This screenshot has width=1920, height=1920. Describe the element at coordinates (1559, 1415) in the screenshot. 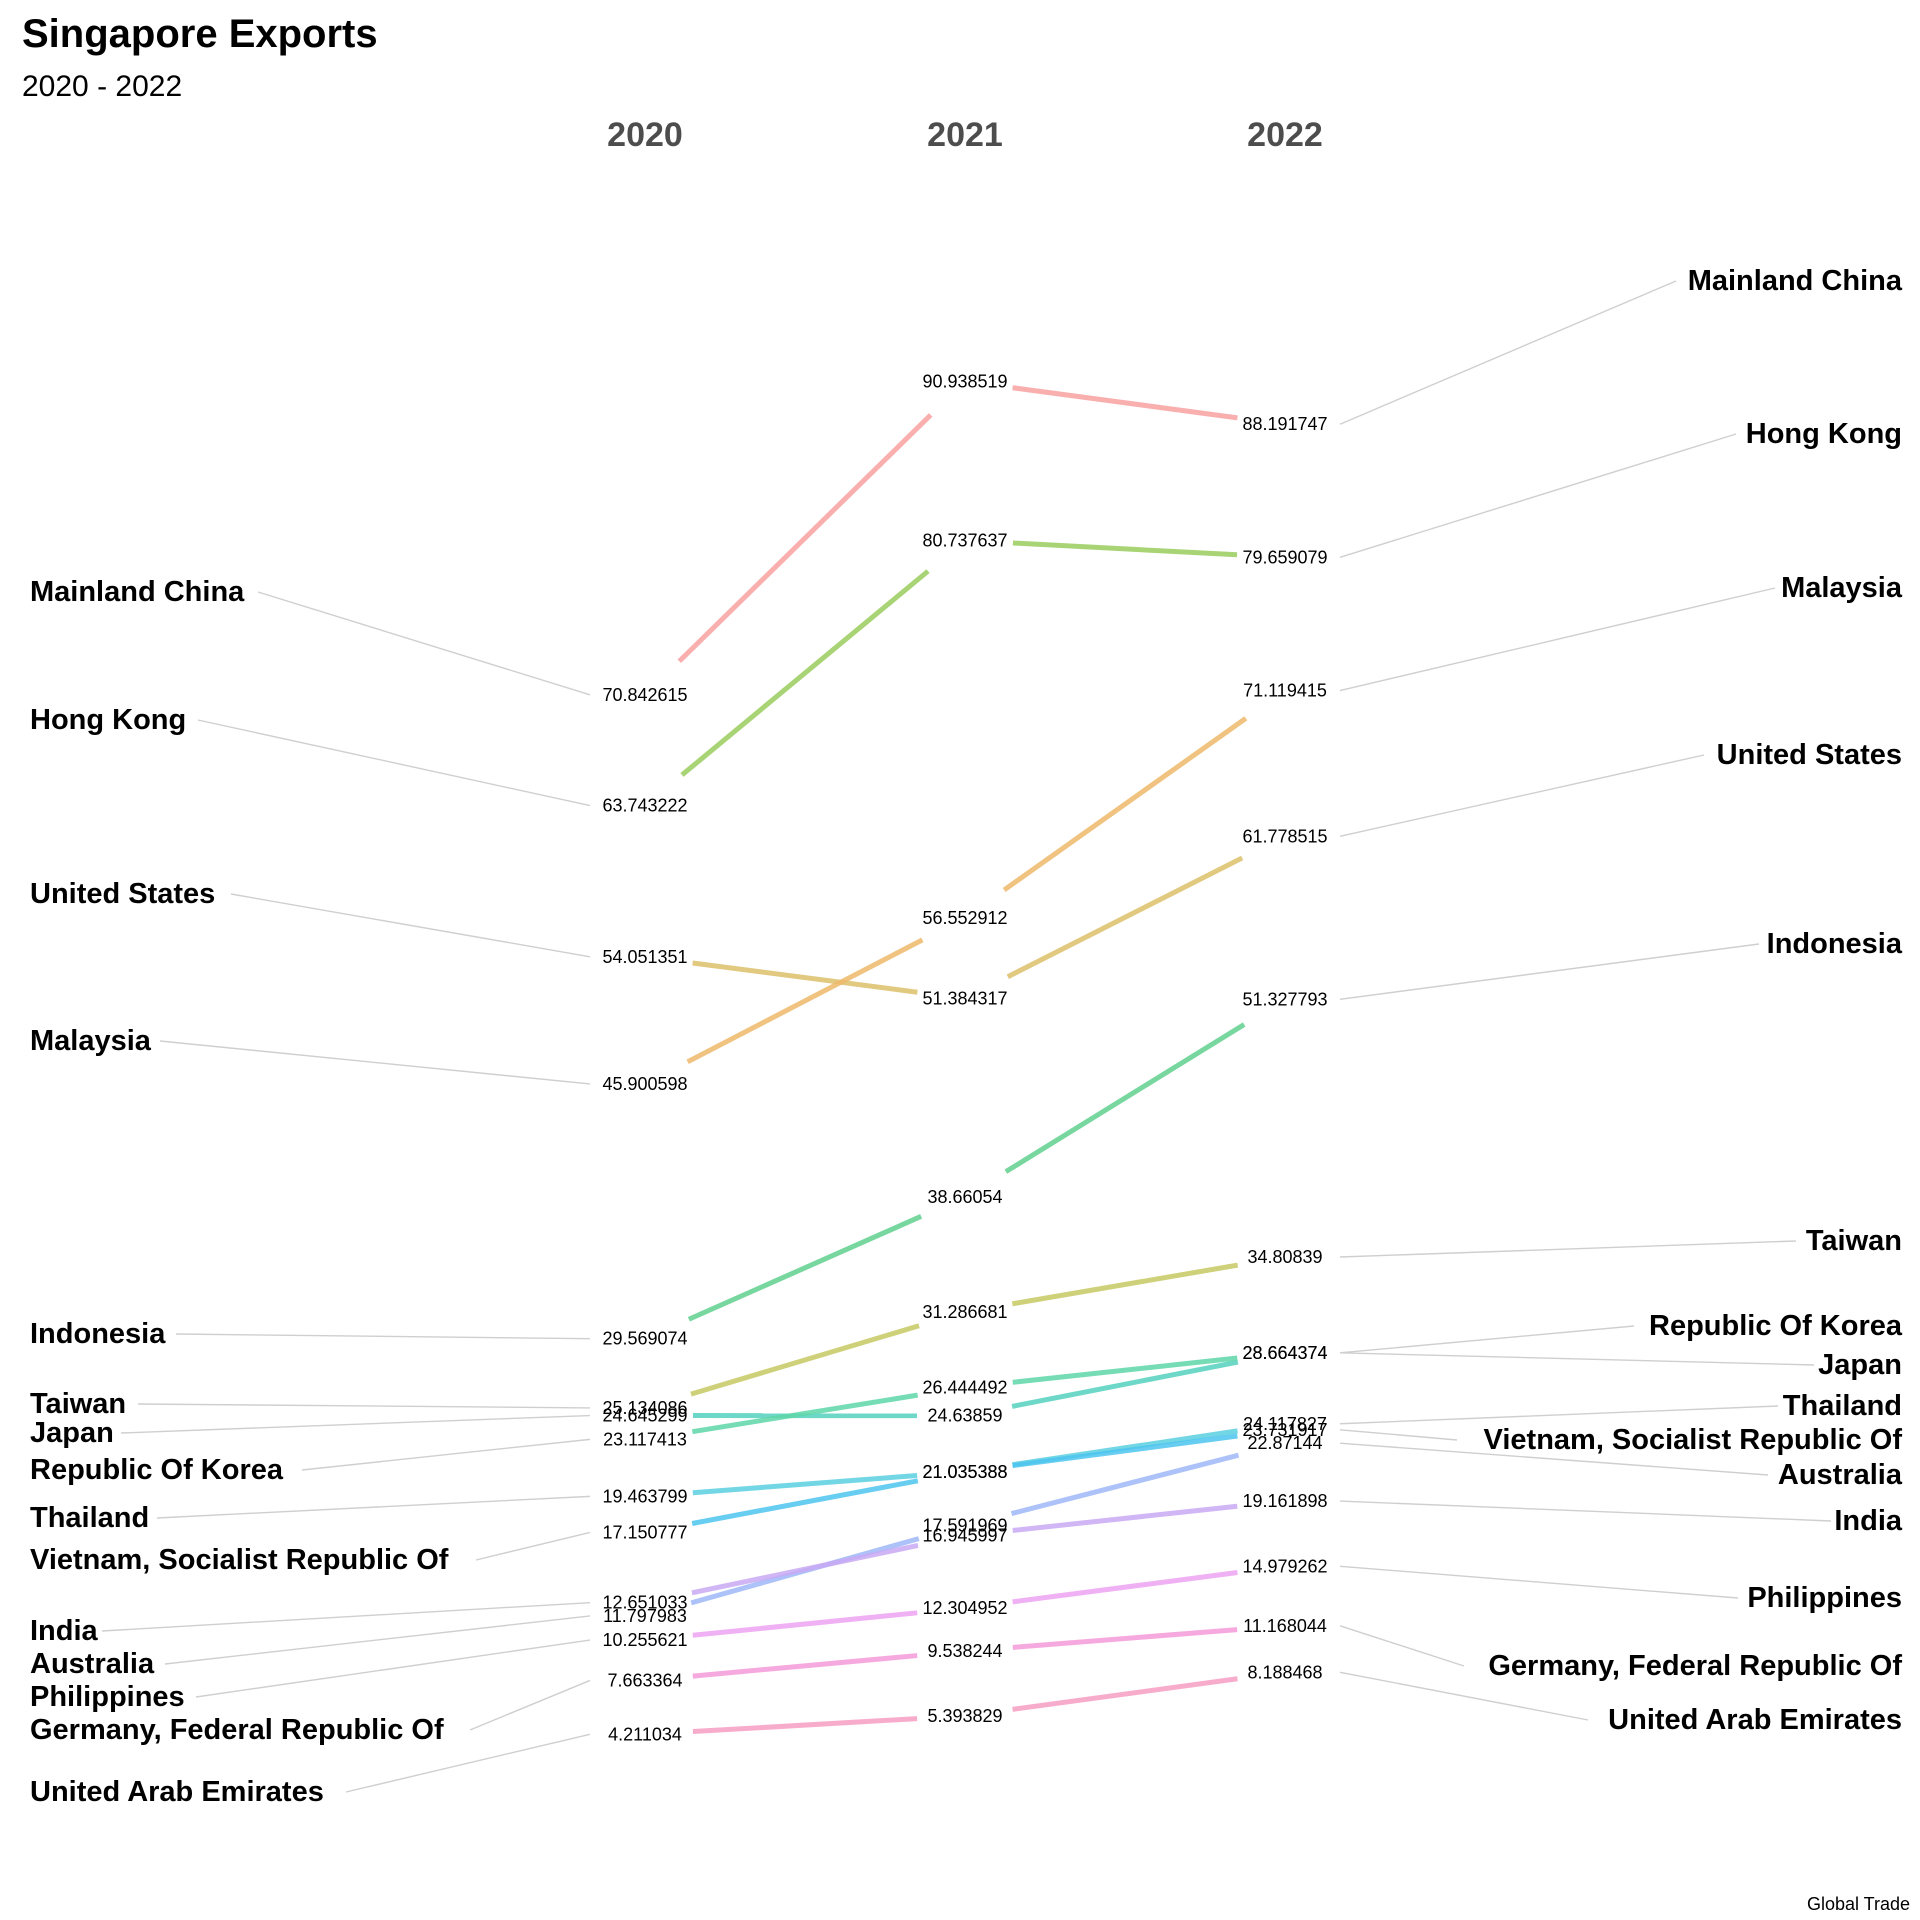

I see `leader-right-thailand` at that location.